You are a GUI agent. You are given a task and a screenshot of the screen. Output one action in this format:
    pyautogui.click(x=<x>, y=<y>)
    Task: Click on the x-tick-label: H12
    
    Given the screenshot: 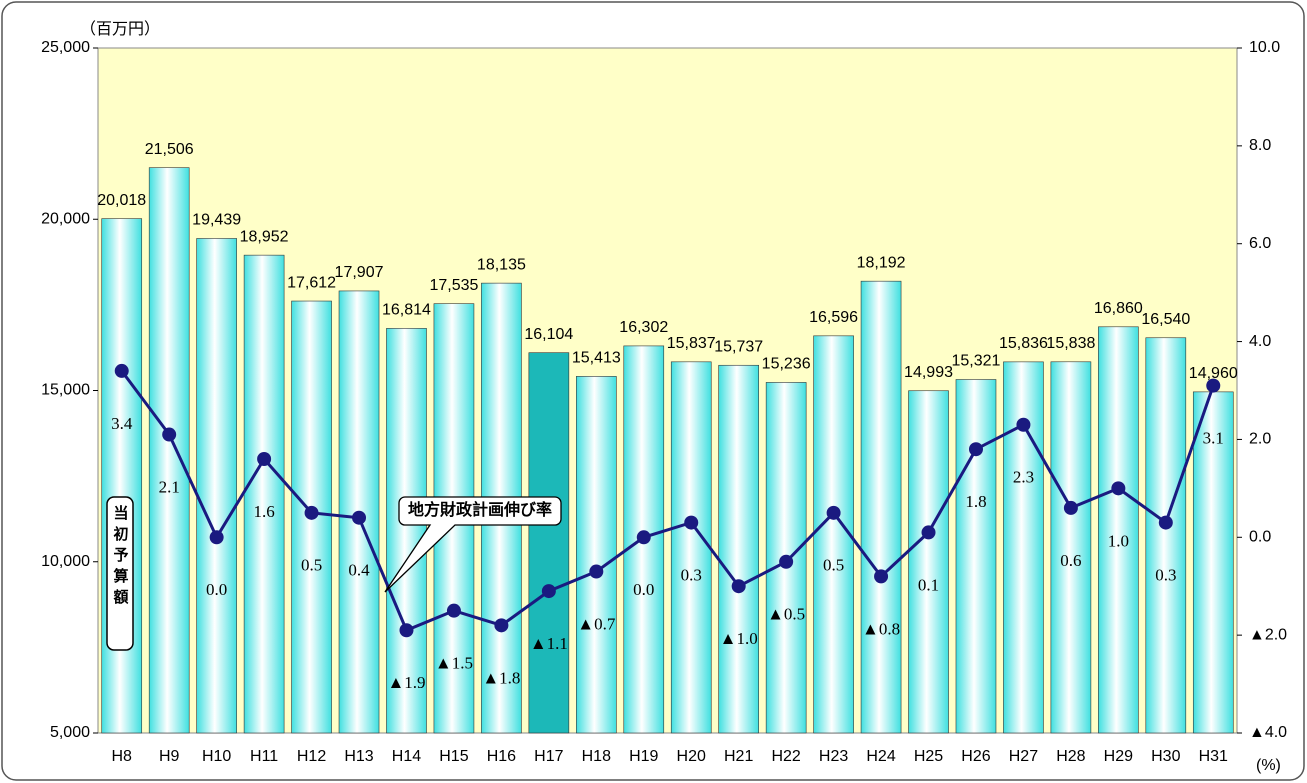 What is the action you would take?
    pyautogui.click(x=311, y=756)
    